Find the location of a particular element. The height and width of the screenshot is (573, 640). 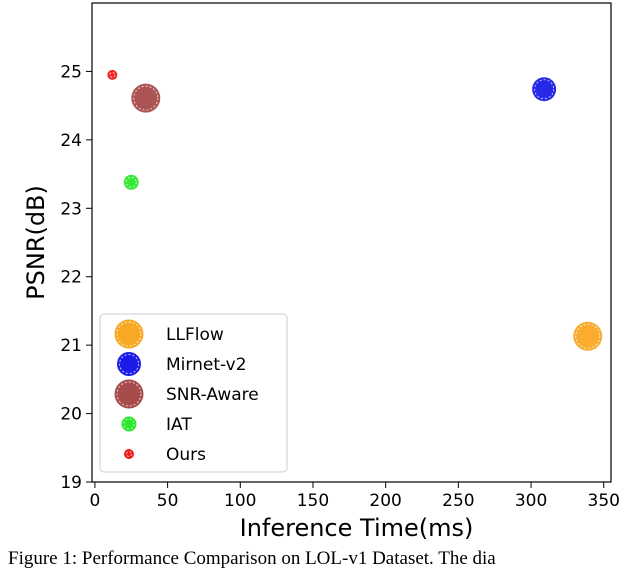

legend-label: IAT is located at coordinates (179, 425).